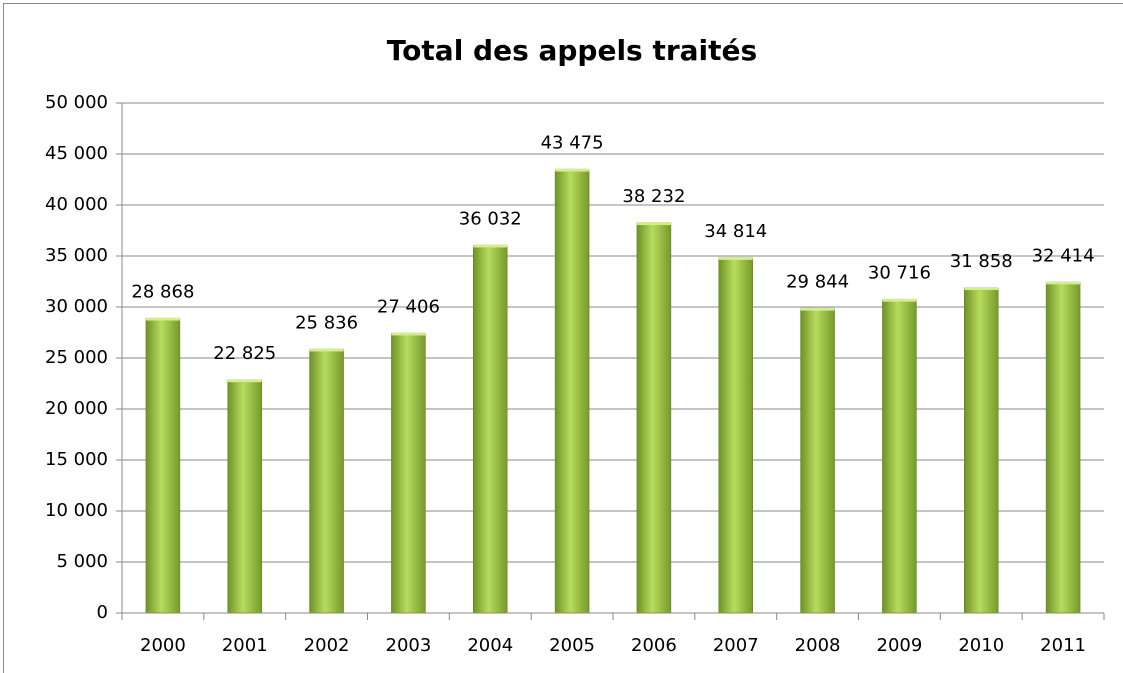 The height and width of the screenshot is (673, 1123). Describe the element at coordinates (163, 645) in the screenshot. I see `x-tick-label: 2000` at that location.